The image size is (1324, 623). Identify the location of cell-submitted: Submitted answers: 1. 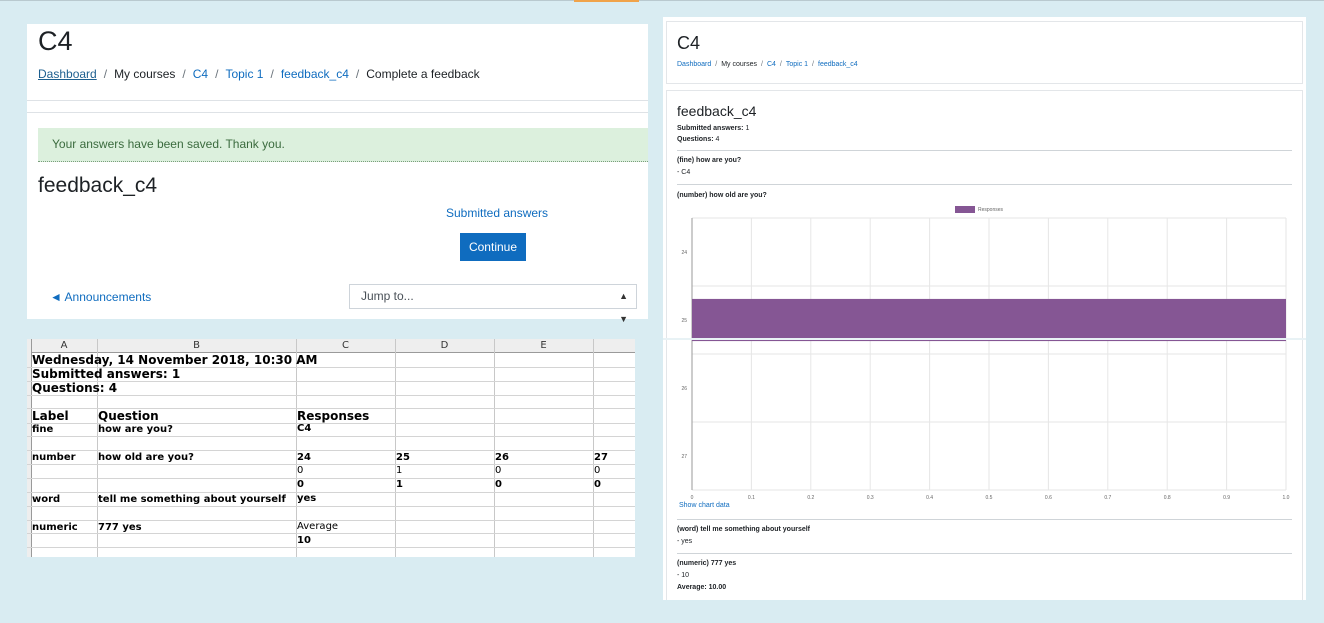
(106, 374).